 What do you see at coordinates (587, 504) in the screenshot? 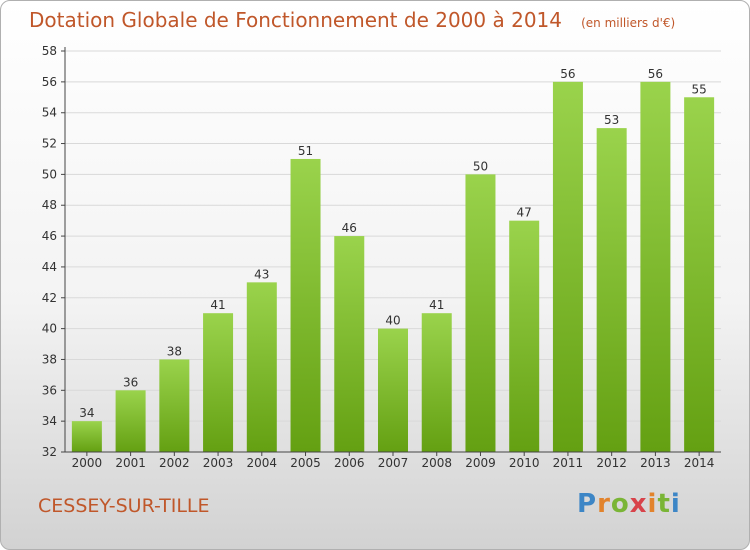
I see `logo-letter: P` at bounding box center [587, 504].